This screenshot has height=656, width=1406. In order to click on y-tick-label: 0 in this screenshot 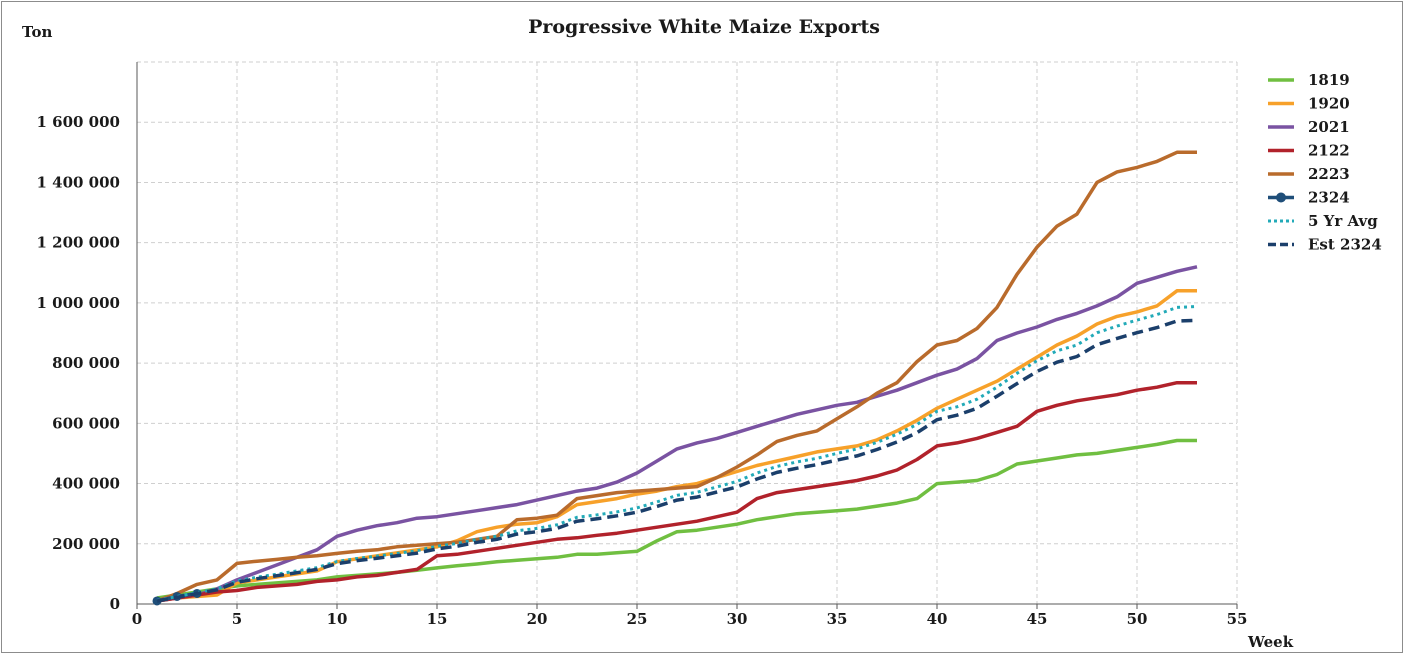, I will do `click(115, 604)`.